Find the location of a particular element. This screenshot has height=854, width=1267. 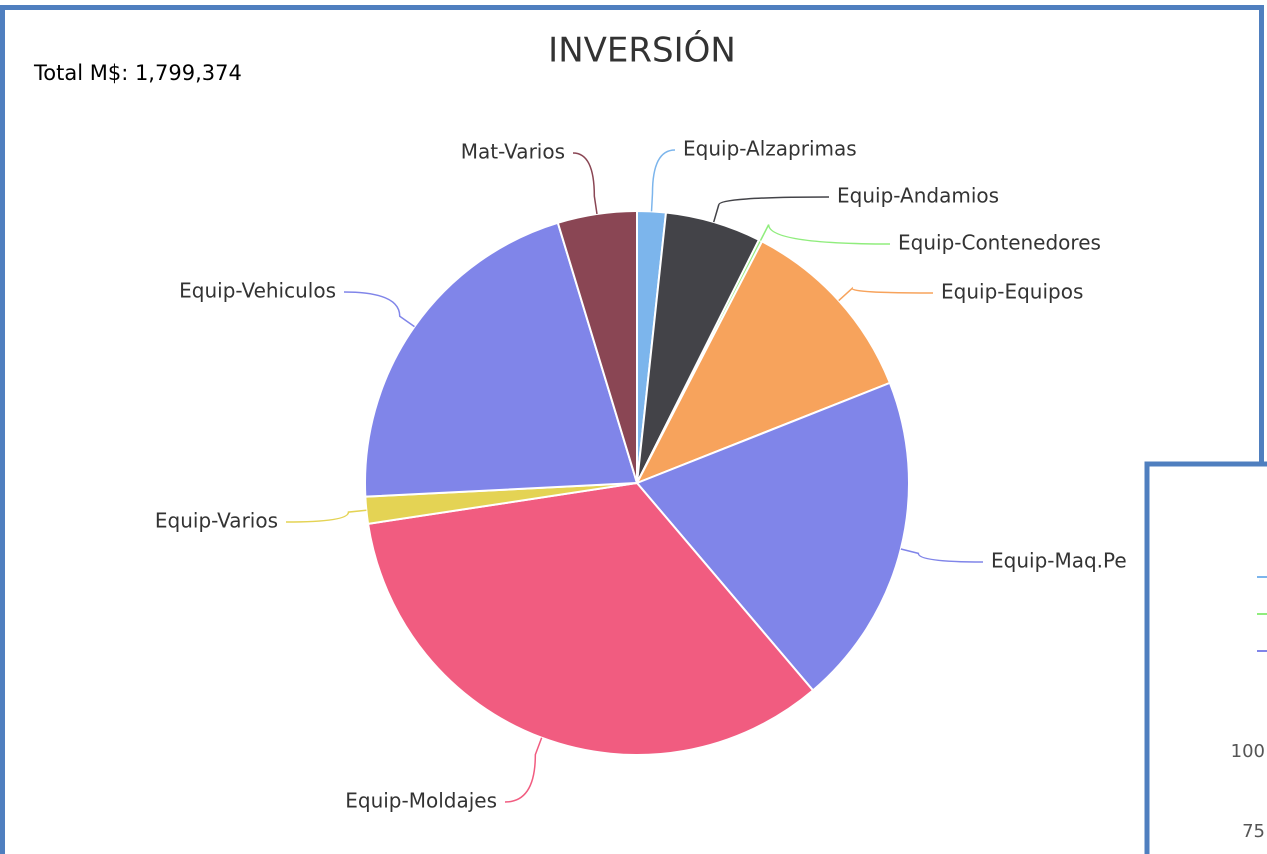

slice-label: Equip-Equipos is located at coordinates (1012, 292).